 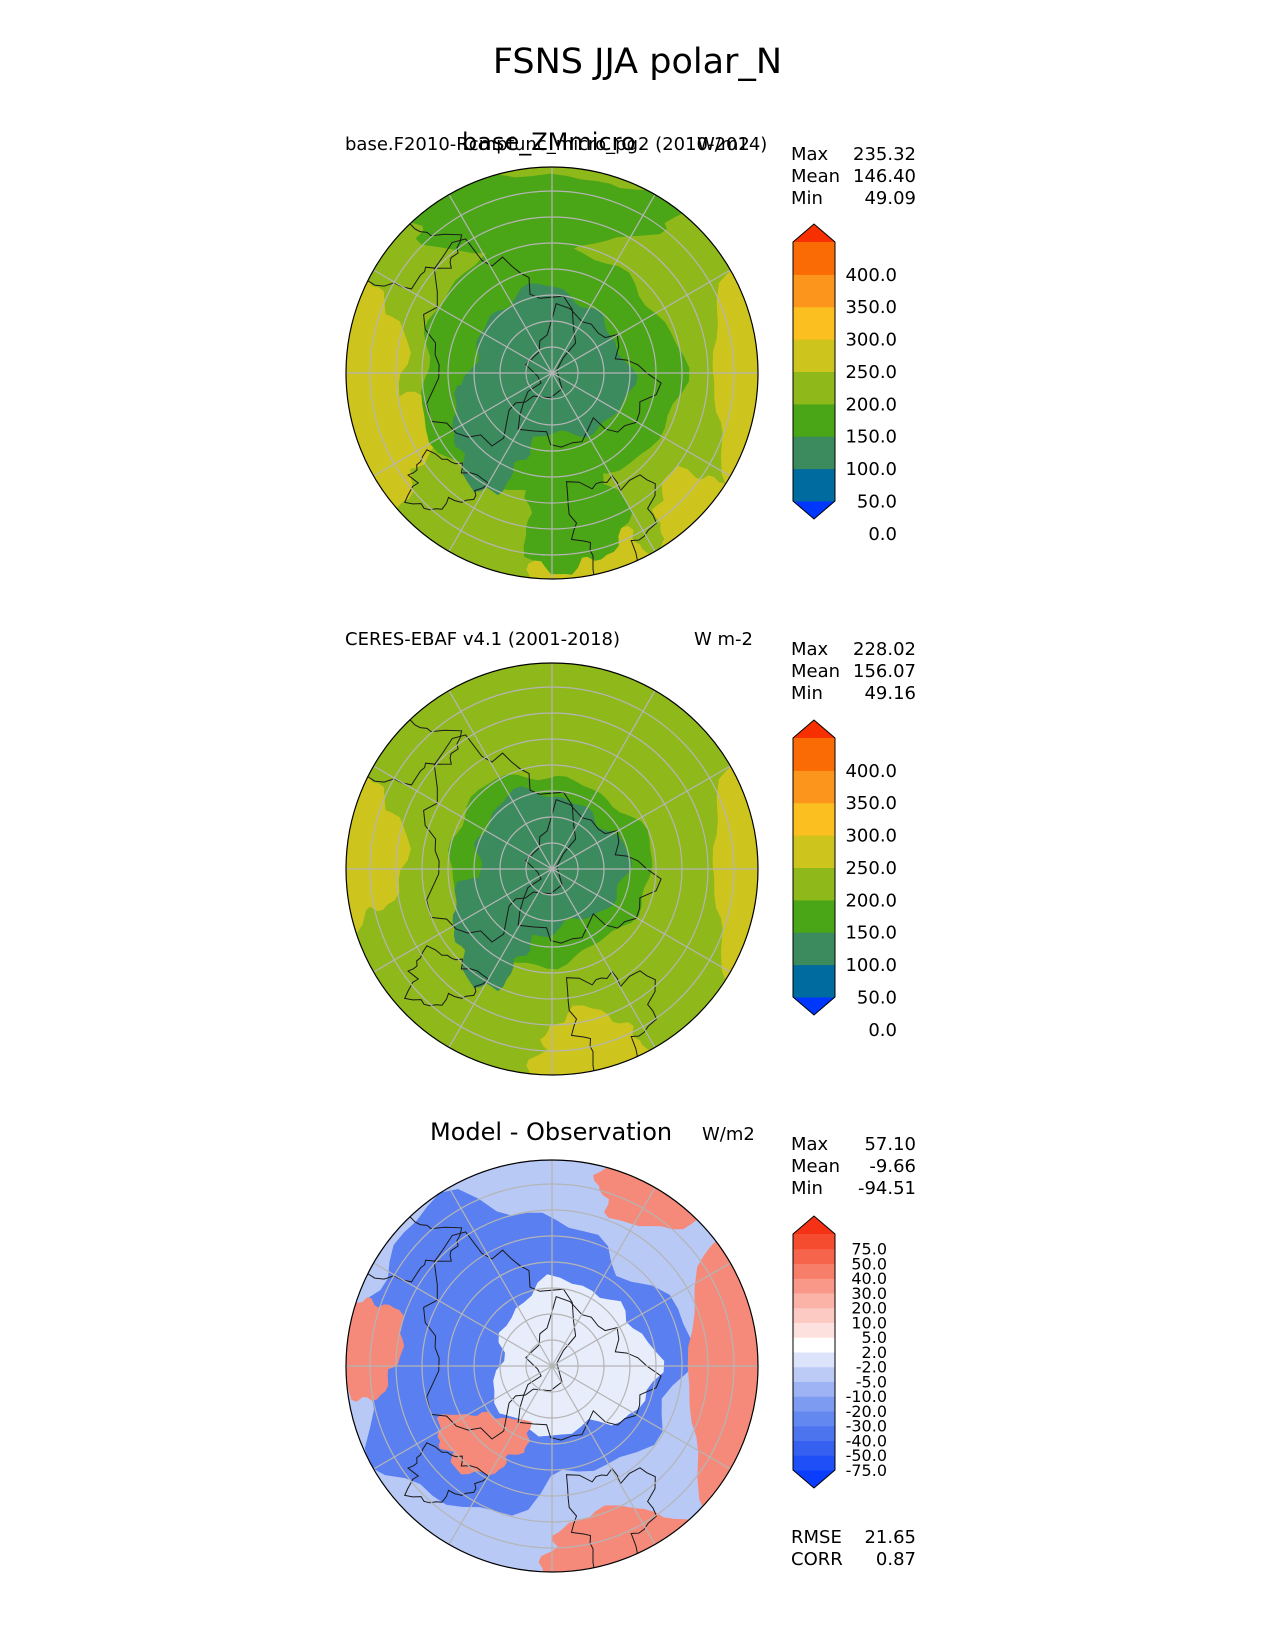 I want to click on panel1-center-title: base_ZMmicro, so click(x=549, y=142).